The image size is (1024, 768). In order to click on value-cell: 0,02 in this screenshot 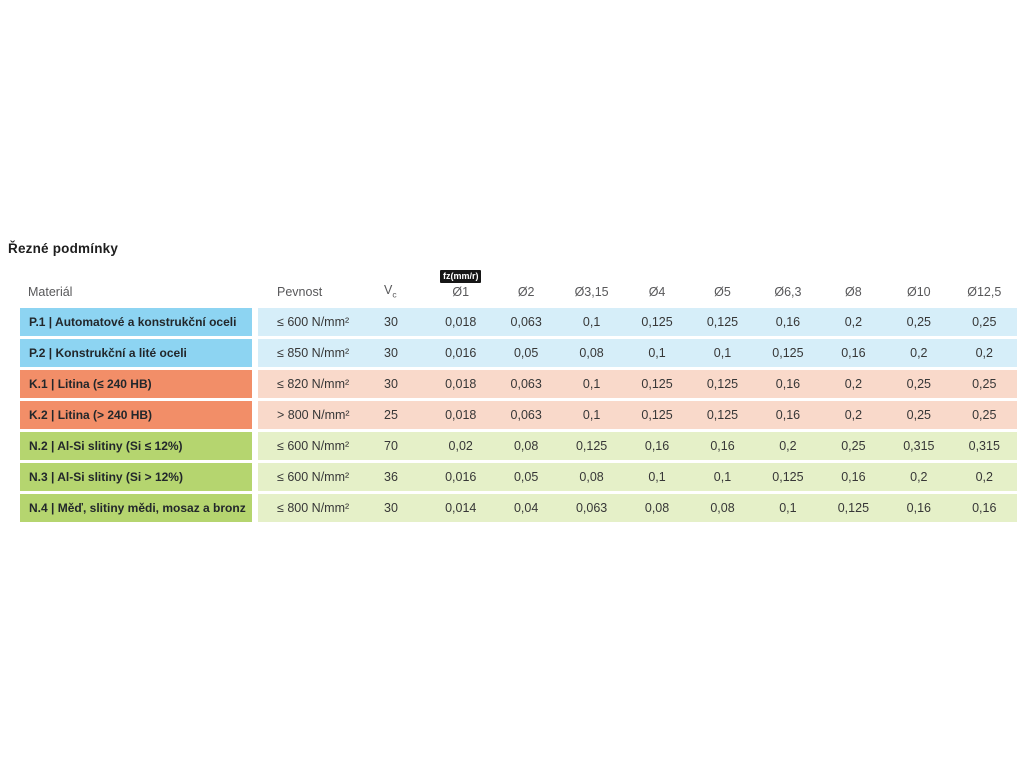, I will do `click(460, 446)`.